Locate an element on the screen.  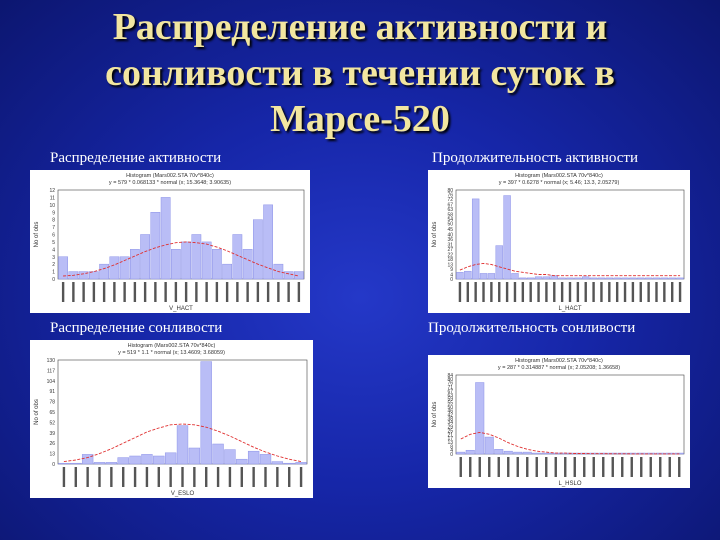
y-tick-label: 40 is located at coordinates (450, 236).